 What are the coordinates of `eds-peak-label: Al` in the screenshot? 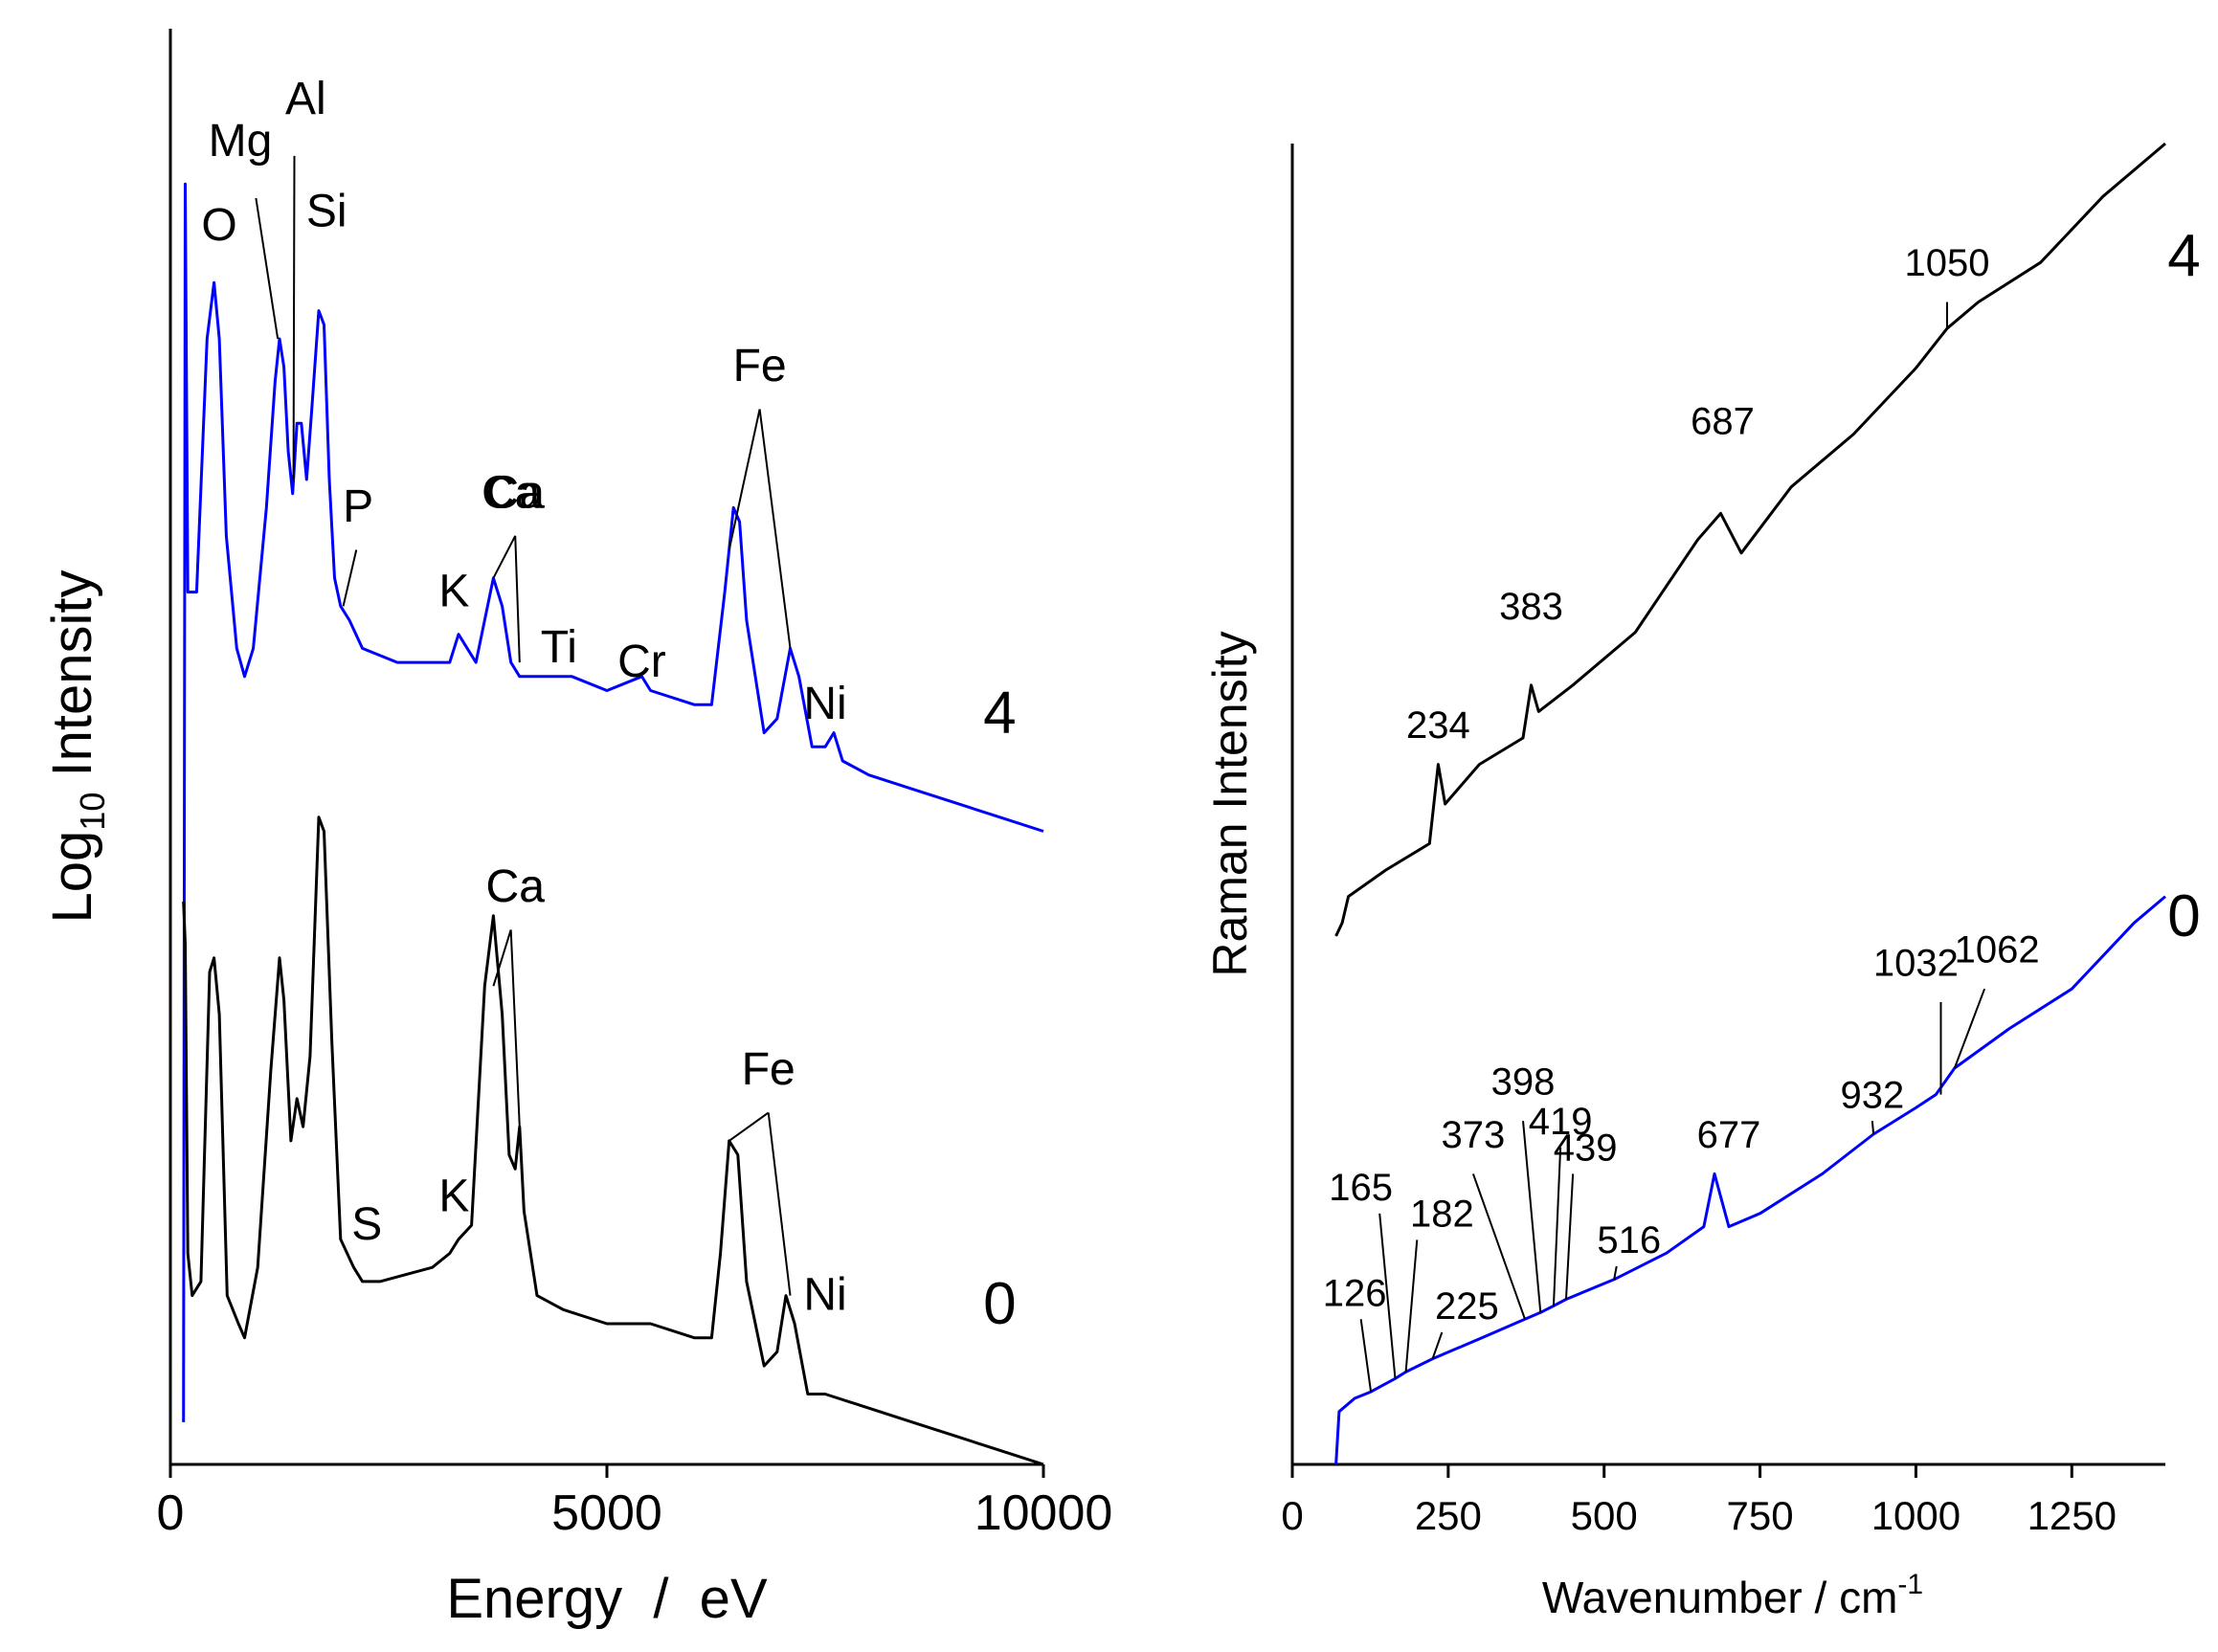 It's located at (305, 99).